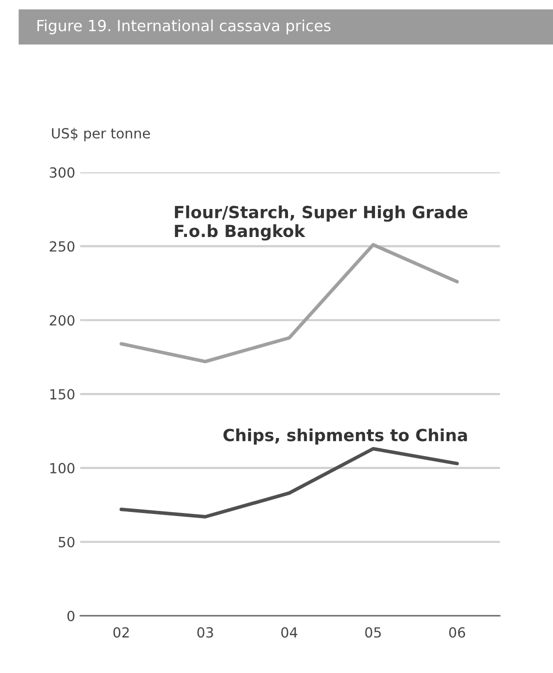  Describe the element at coordinates (62, 320) in the screenshot. I see `y-tick-label: 200` at that location.